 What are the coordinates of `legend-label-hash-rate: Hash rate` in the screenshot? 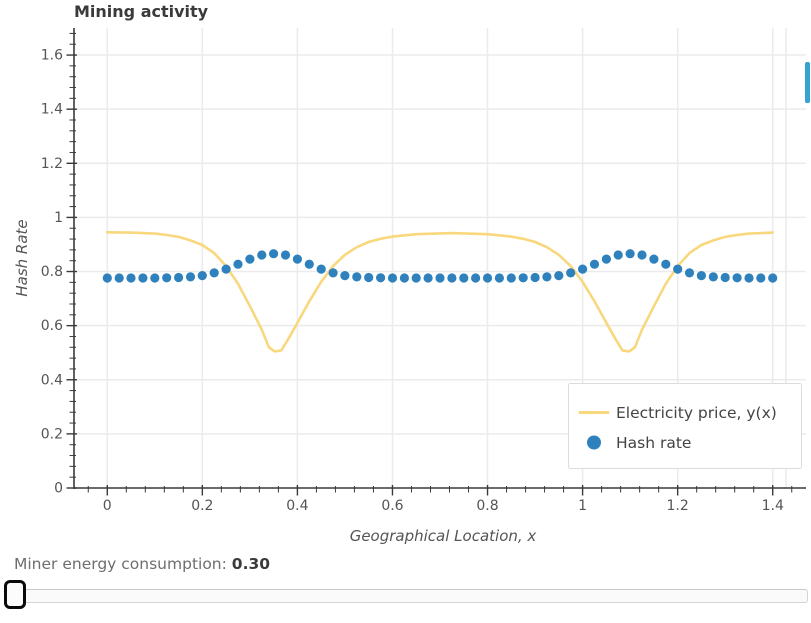 It's located at (653, 443).